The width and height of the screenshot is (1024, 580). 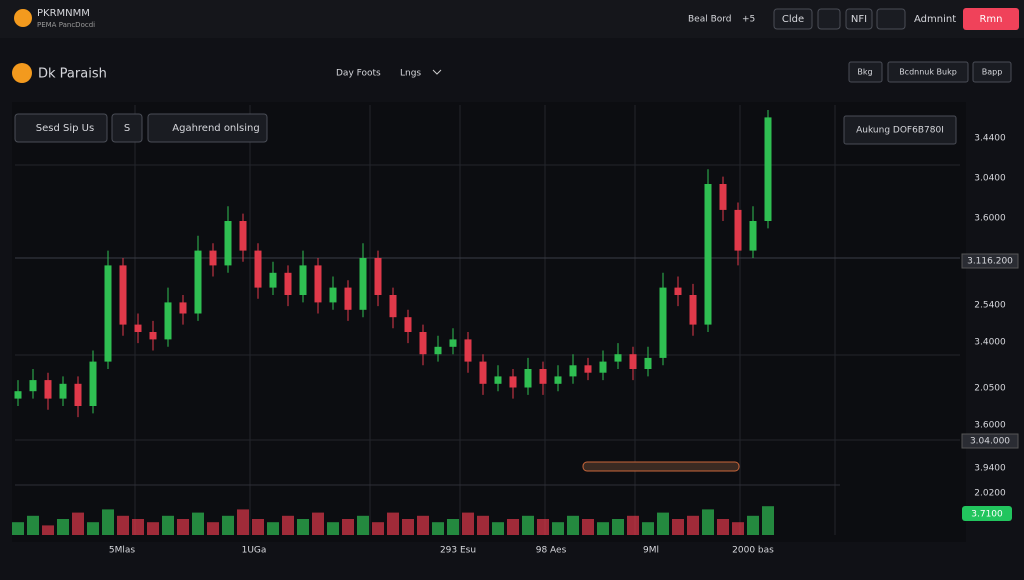 What do you see at coordinates (410, 74) in the screenshot?
I see `mode: Lngs` at bounding box center [410, 74].